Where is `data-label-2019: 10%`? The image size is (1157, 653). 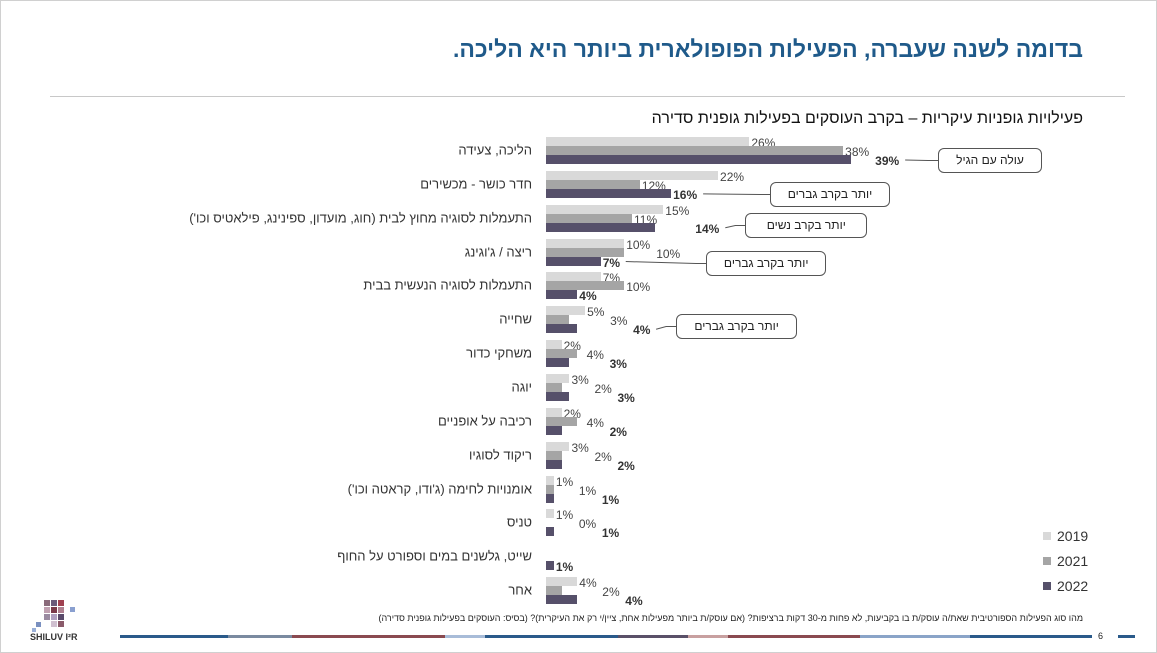 data-label-2019: 10% is located at coordinates (638, 244).